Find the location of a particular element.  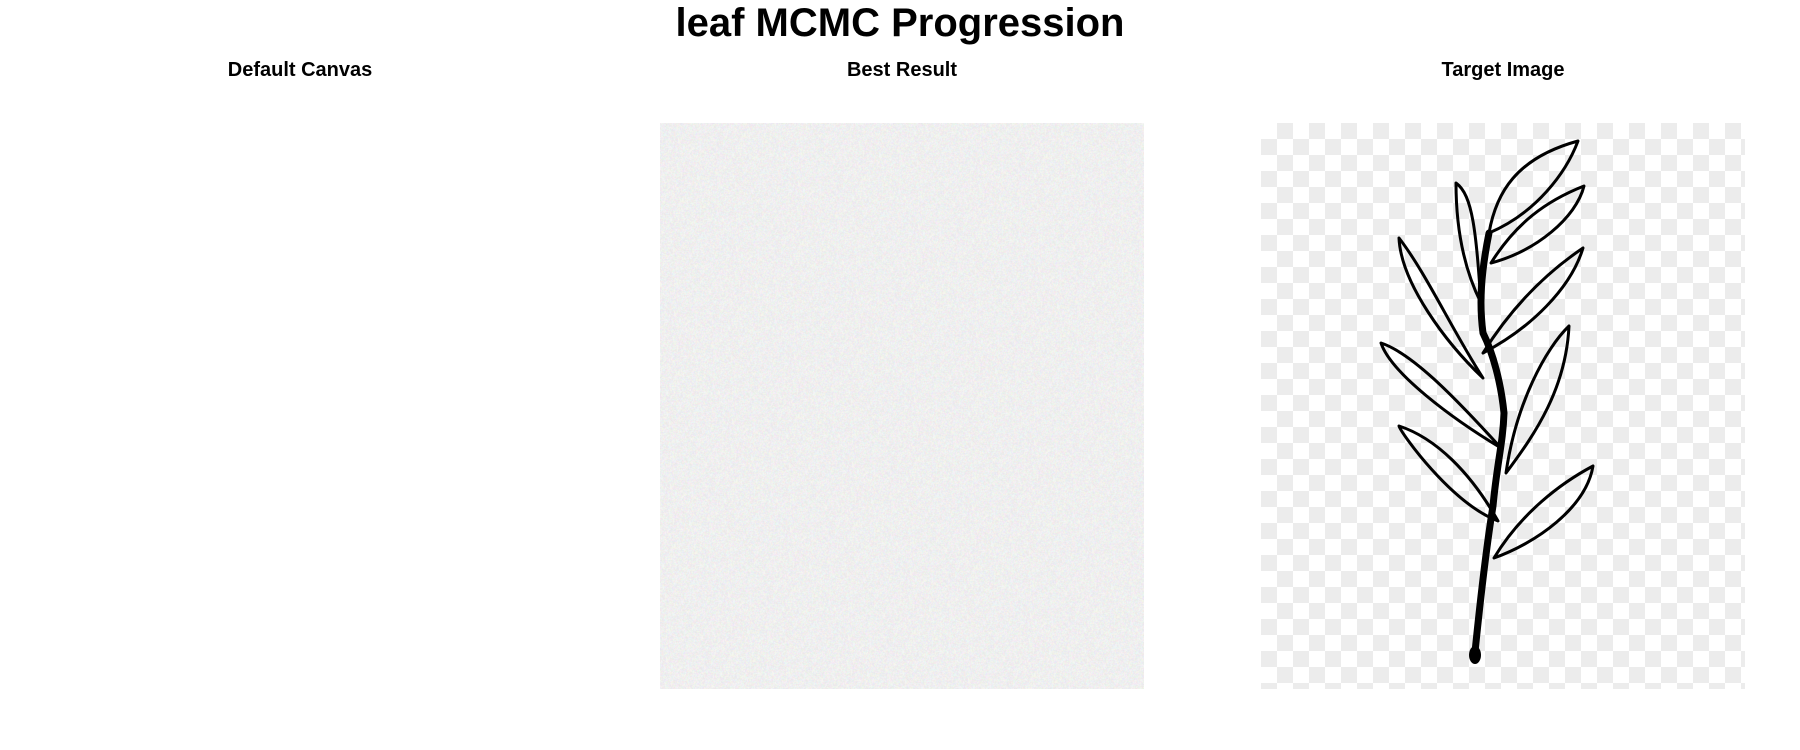

panel-title-best-result: Best Result is located at coordinates (902, 70).